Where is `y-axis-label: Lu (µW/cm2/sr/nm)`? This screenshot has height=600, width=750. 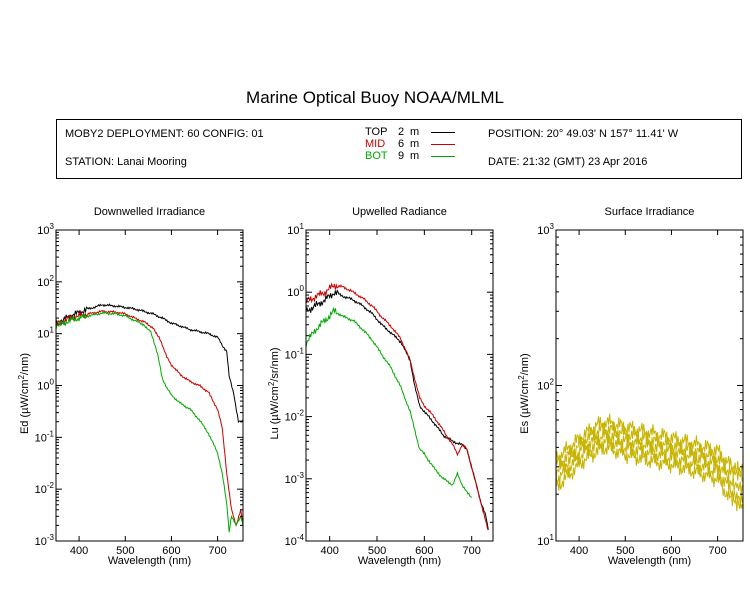
y-axis-label: Lu (µW/cm2/sr/nm) is located at coordinates (274, 393).